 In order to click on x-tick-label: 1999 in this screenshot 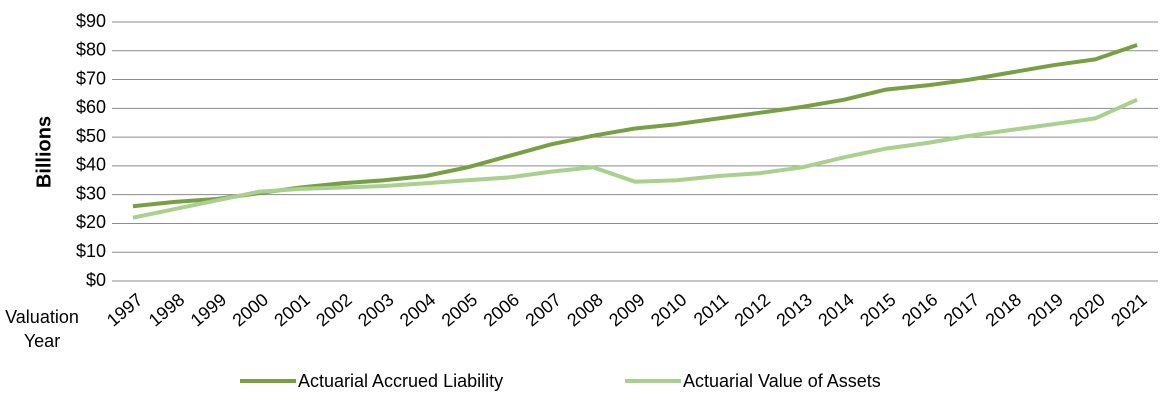, I will do `click(209, 309)`.